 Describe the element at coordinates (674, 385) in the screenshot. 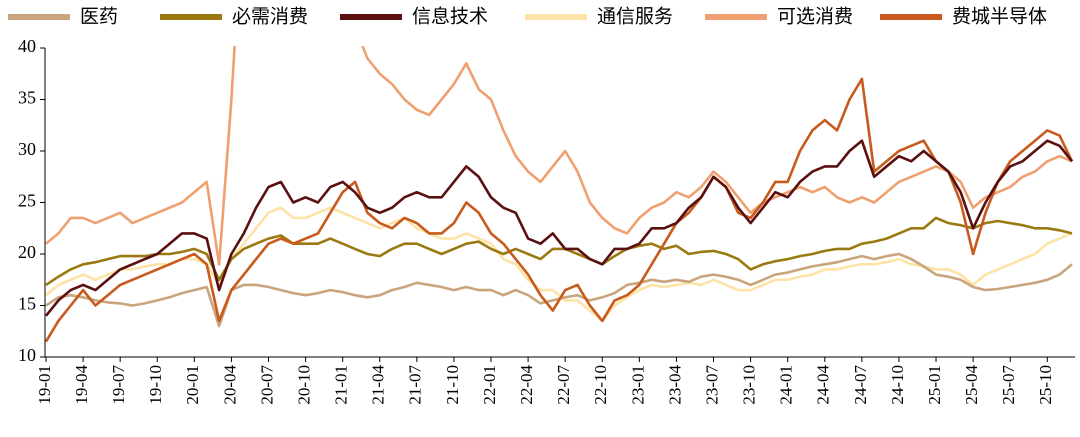

I see `x-tick-label: 23-04` at that location.